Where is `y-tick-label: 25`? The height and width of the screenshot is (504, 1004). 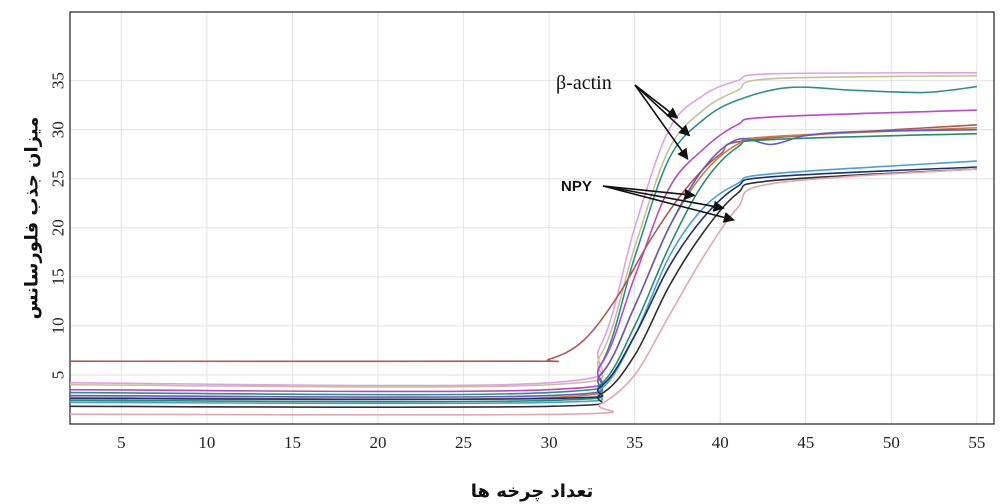 y-tick-label: 25 is located at coordinates (58, 178).